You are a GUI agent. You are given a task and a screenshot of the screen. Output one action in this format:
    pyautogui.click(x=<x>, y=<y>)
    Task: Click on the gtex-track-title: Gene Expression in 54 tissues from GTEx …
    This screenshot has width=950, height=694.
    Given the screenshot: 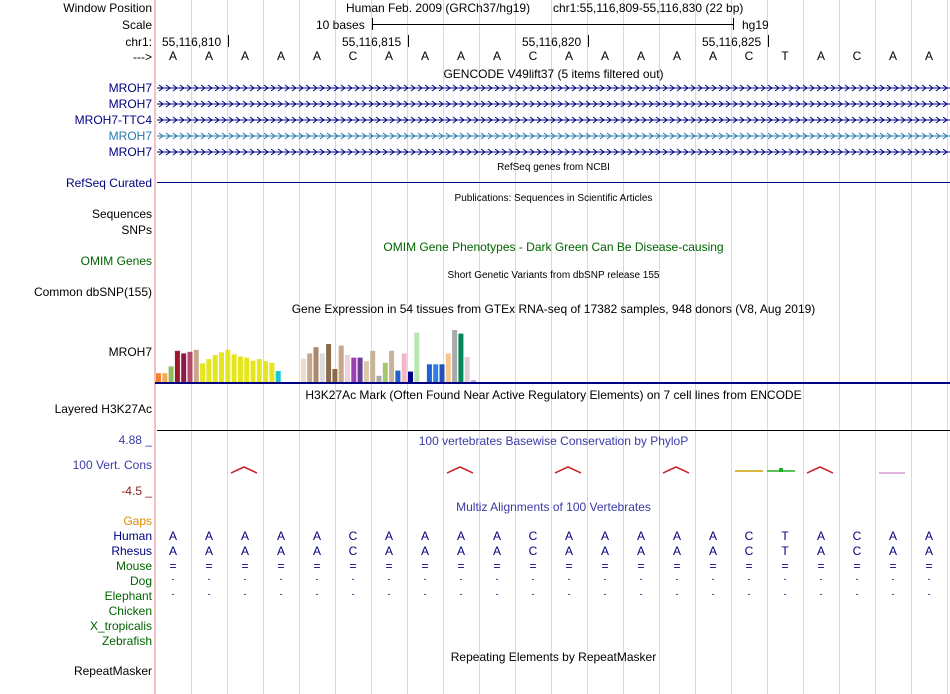 What is the action you would take?
    pyautogui.click(x=553, y=309)
    